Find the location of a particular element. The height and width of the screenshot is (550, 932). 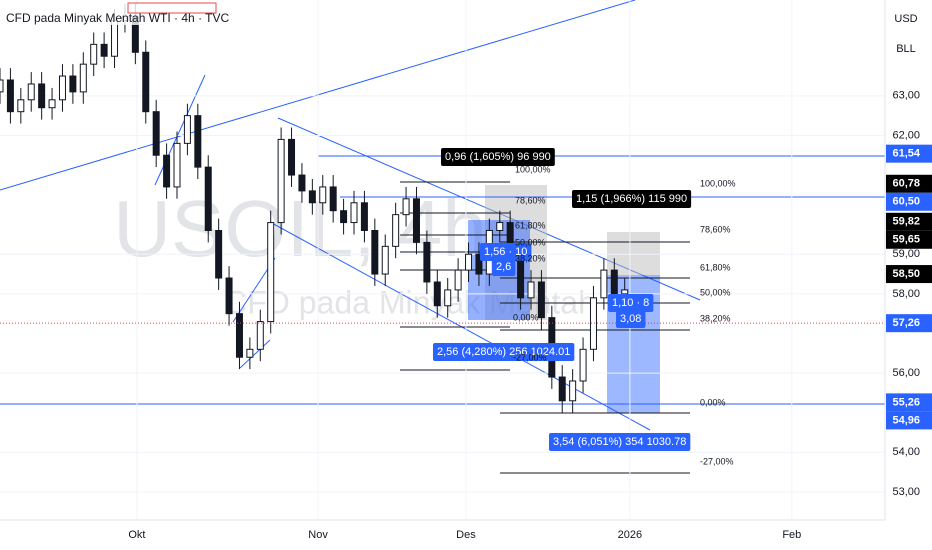

annotation-label: 2,6 is located at coordinates (503, 267).